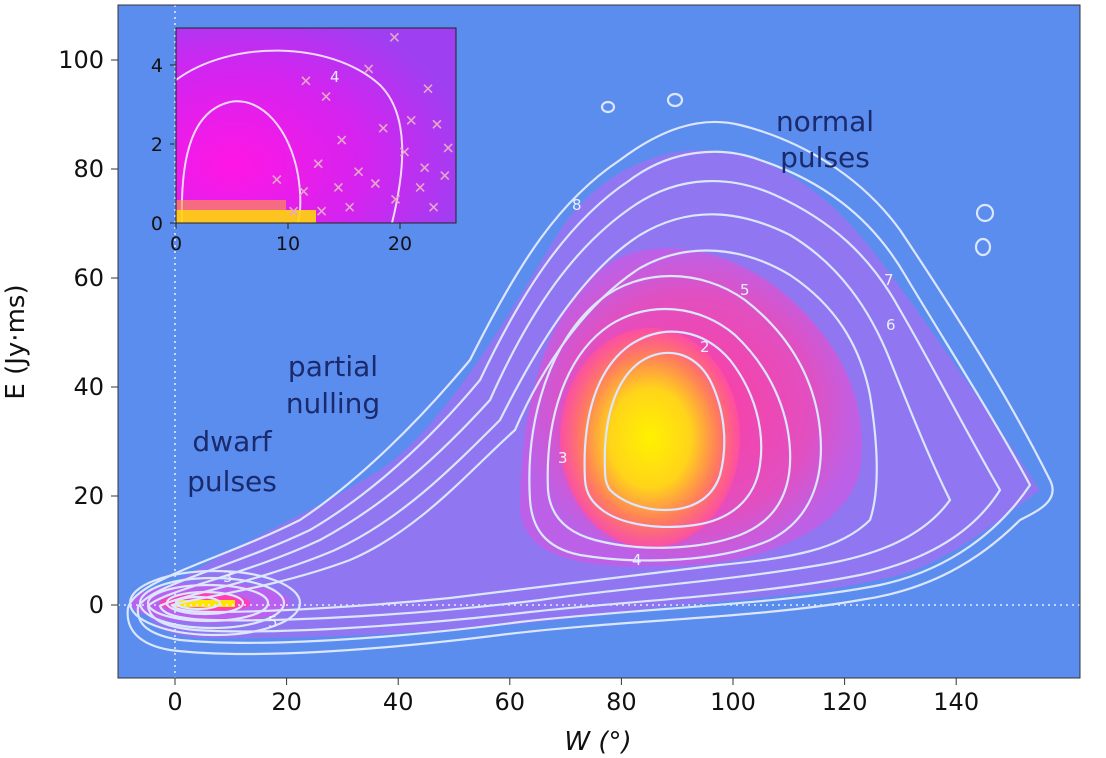  I want to click on annotation-dwarf-pulses: pulses, so click(232, 481).